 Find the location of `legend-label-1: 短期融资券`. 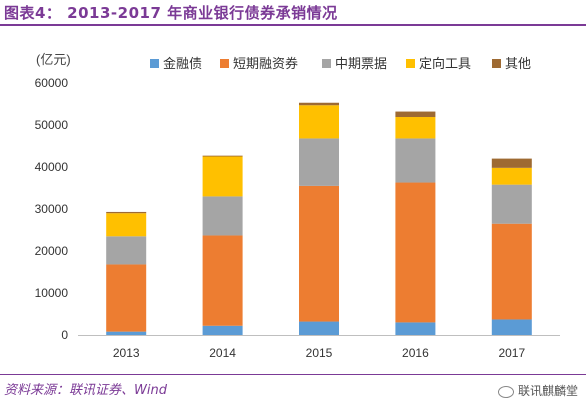

legend-label-1: 短期融资券 is located at coordinates (265, 64).